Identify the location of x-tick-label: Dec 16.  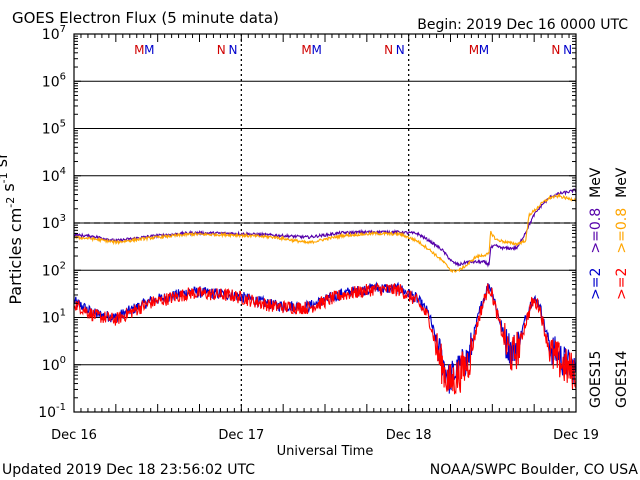
(74, 435).